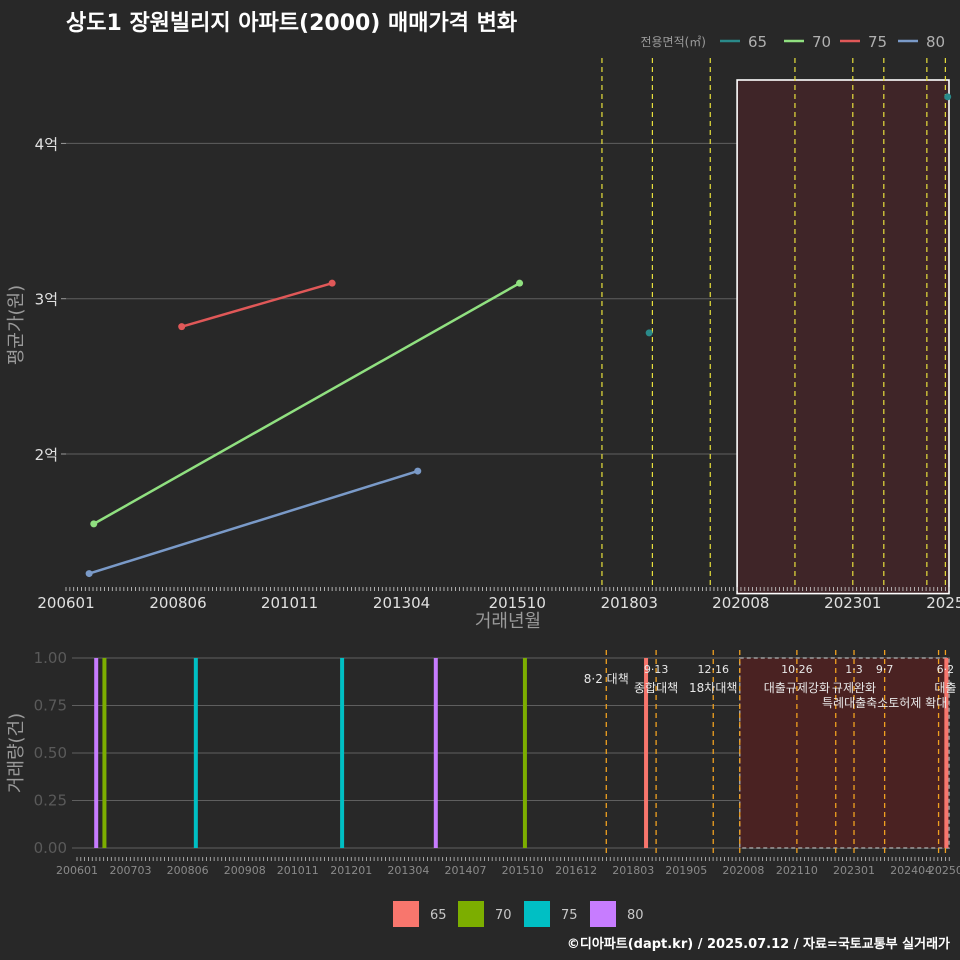 This screenshot has height=960, width=960. What do you see at coordinates (821, 42) in the screenshot?
I see `price-legend-label-70: 70` at bounding box center [821, 42].